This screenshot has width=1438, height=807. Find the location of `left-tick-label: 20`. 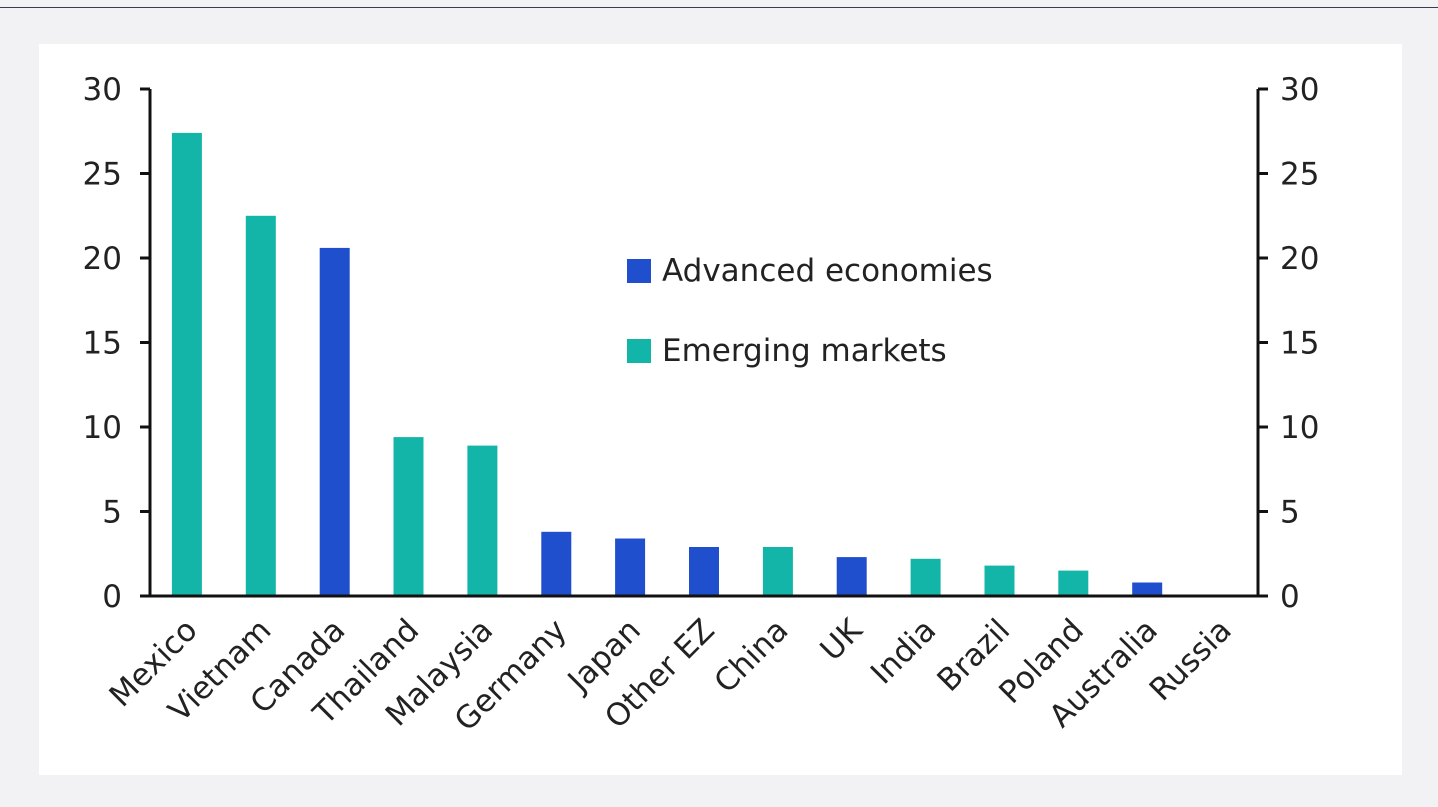

left-tick-label: 20 is located at coordinates (102, 259).